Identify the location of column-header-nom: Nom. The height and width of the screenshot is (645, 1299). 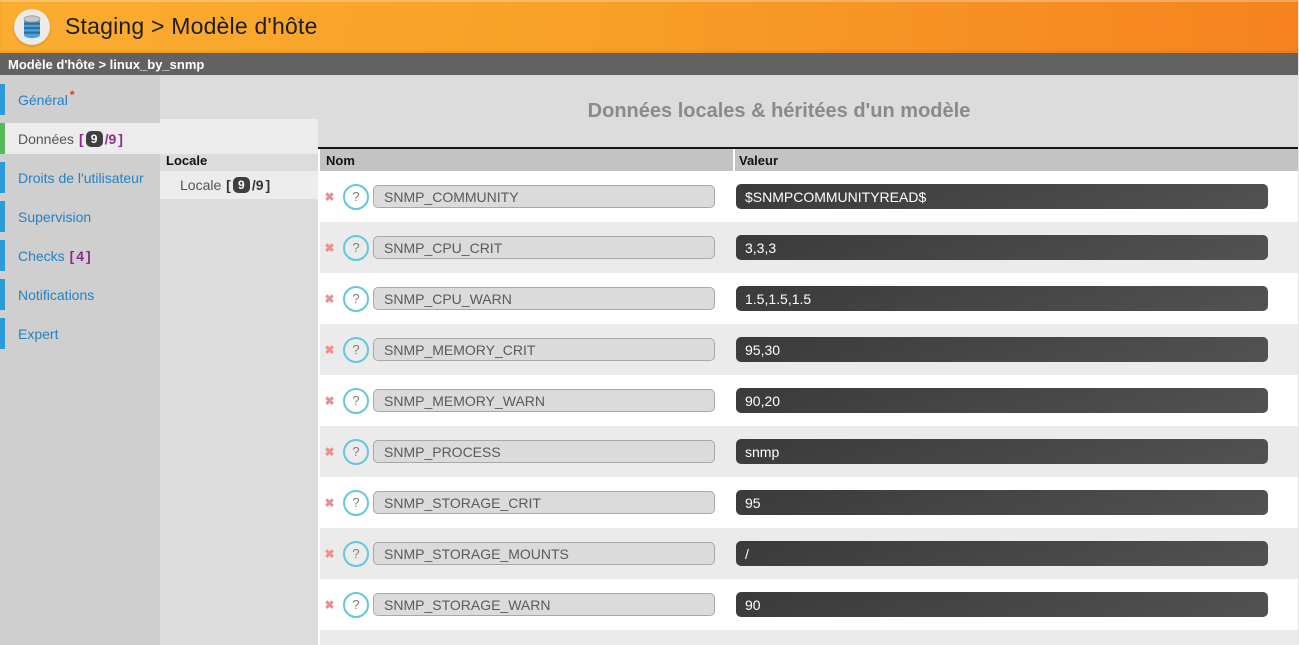
(527, 160).